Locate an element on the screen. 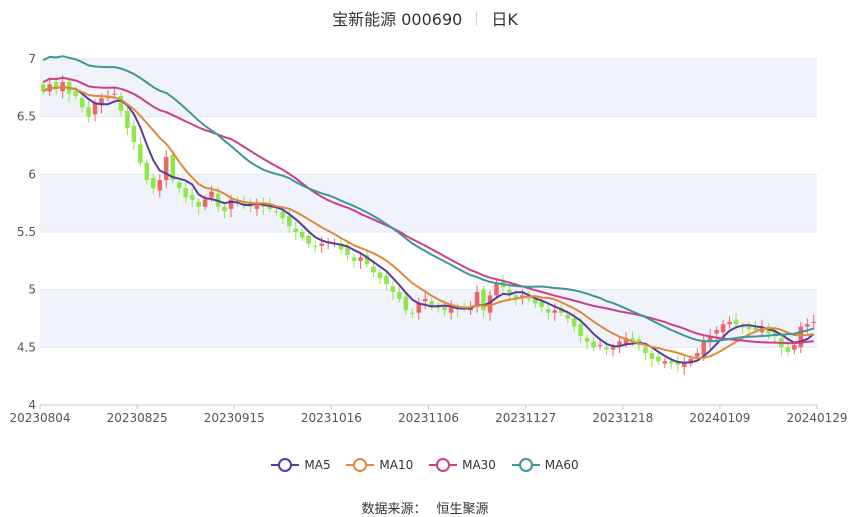  data-source: 数据来源： 恒生聚源 is located at coordinates (425, 507).